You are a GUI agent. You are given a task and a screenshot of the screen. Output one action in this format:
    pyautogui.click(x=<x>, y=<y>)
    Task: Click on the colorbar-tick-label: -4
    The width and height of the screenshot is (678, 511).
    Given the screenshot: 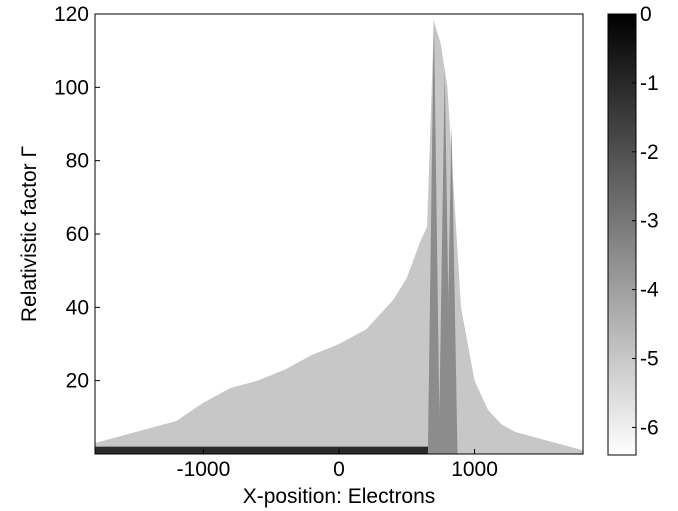 What is the action you would take?
    pyautogui.click(x=649, y=290)
    